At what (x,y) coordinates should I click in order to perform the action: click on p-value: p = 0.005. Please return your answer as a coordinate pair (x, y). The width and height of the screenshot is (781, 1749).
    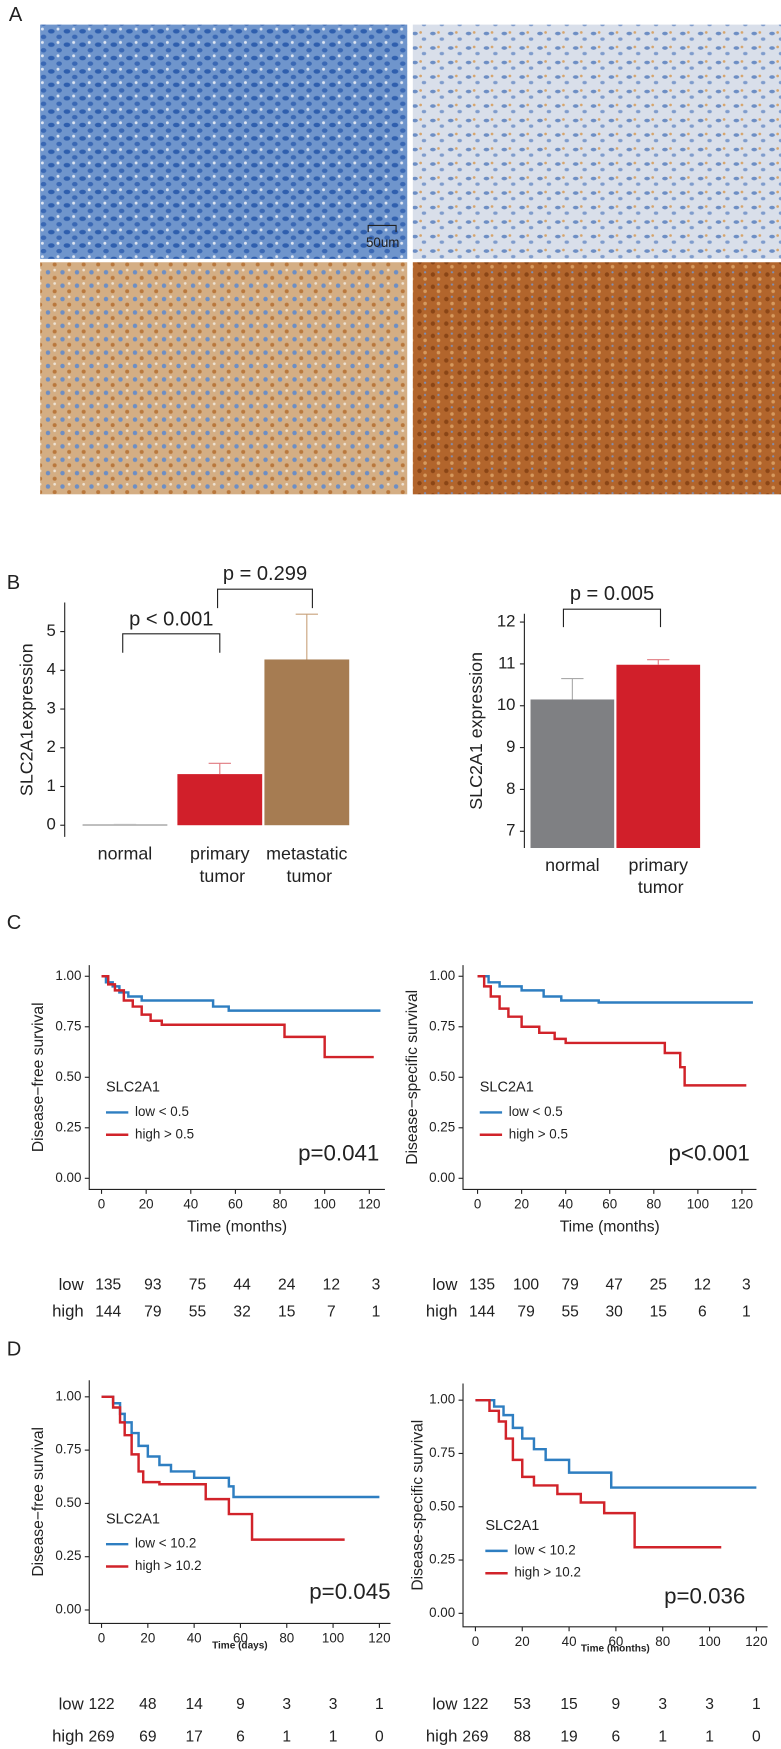
    Looking at the image, I should click on (612, 594).